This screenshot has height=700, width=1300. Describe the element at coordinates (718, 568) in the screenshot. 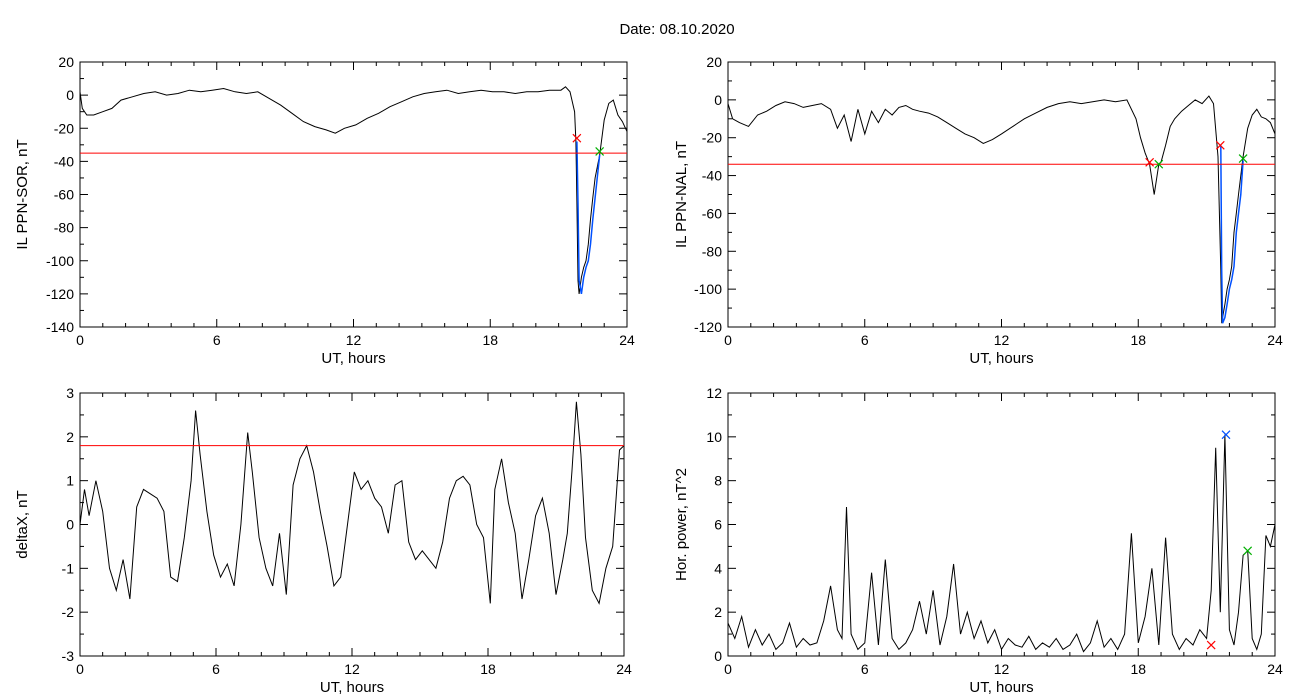

I see `y-tick-label: 4` at that location.